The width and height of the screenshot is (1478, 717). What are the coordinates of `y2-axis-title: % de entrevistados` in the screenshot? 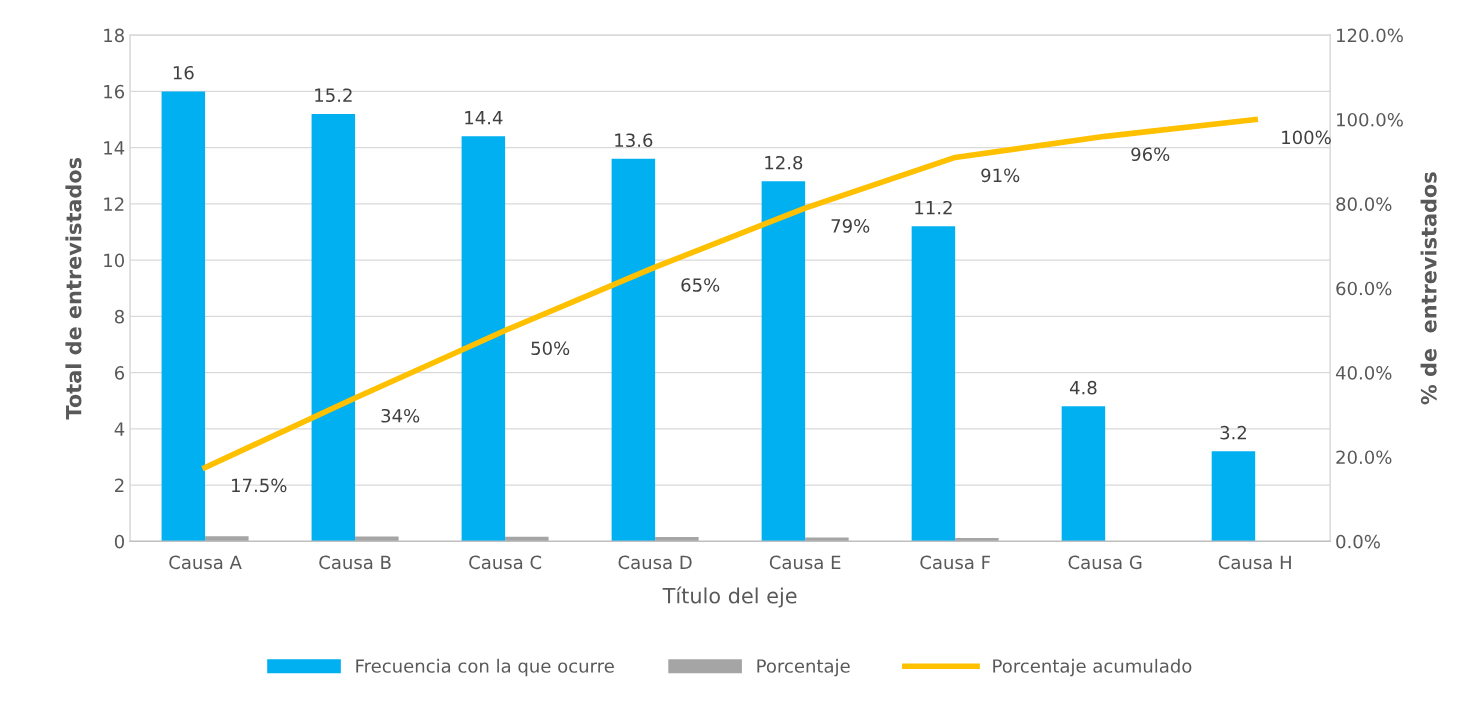 It's located at (1428, 288).